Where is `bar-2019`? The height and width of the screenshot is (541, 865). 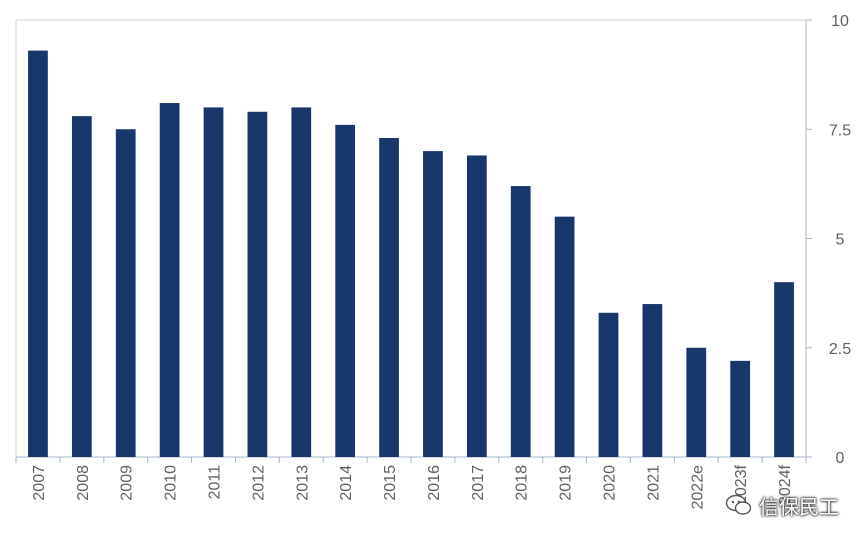 bar-2019 is located at coordinates (564, 336).